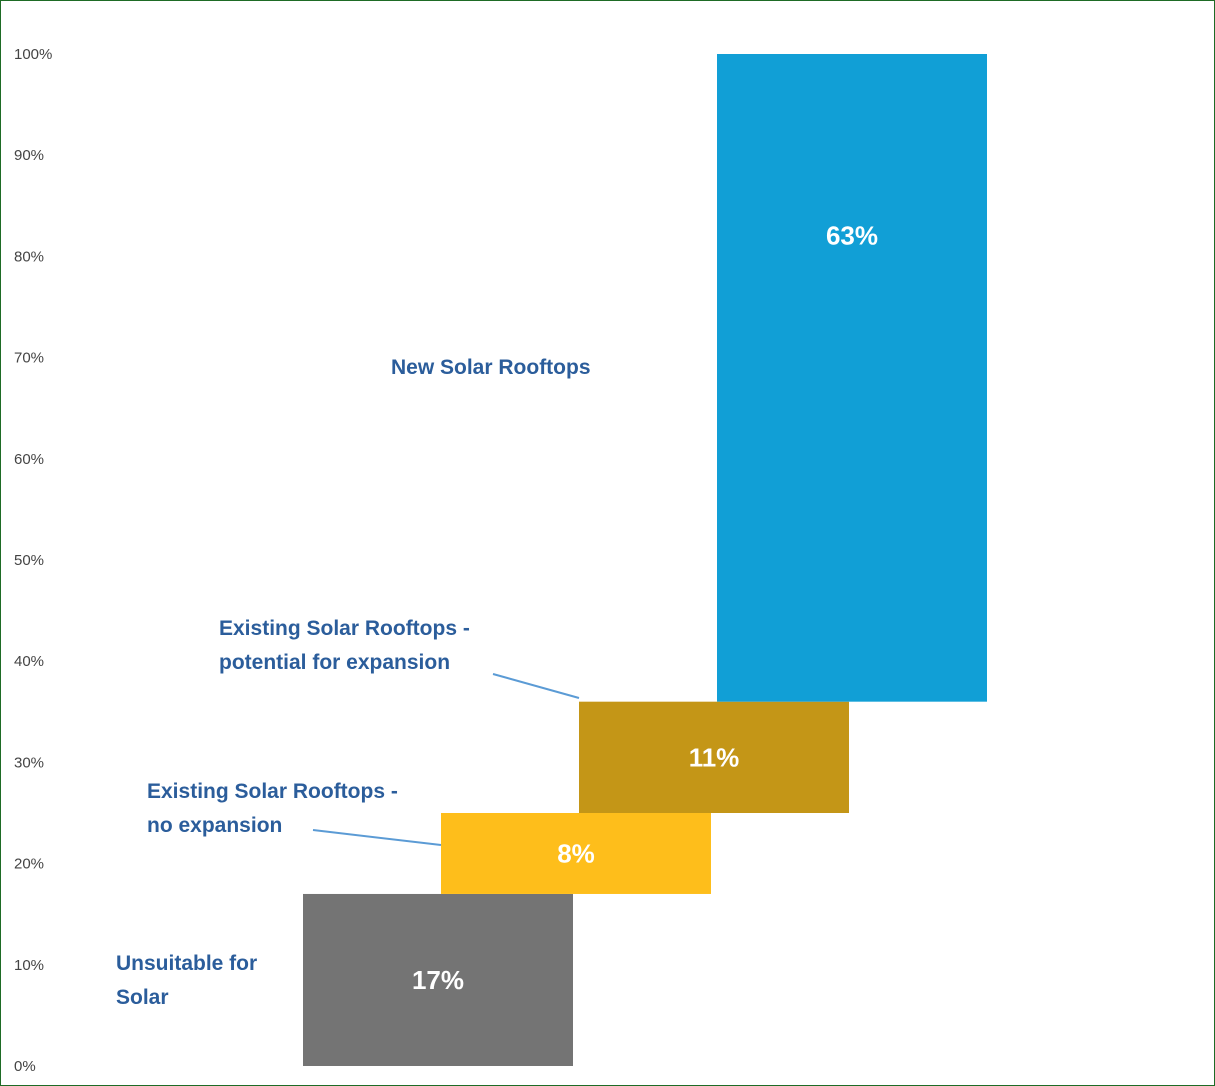 This screenshot has width=1215, height=1086. Describe the element at coordinates (29, 661) in the screenshot. I see `y-tick-label: 40%` at that location.